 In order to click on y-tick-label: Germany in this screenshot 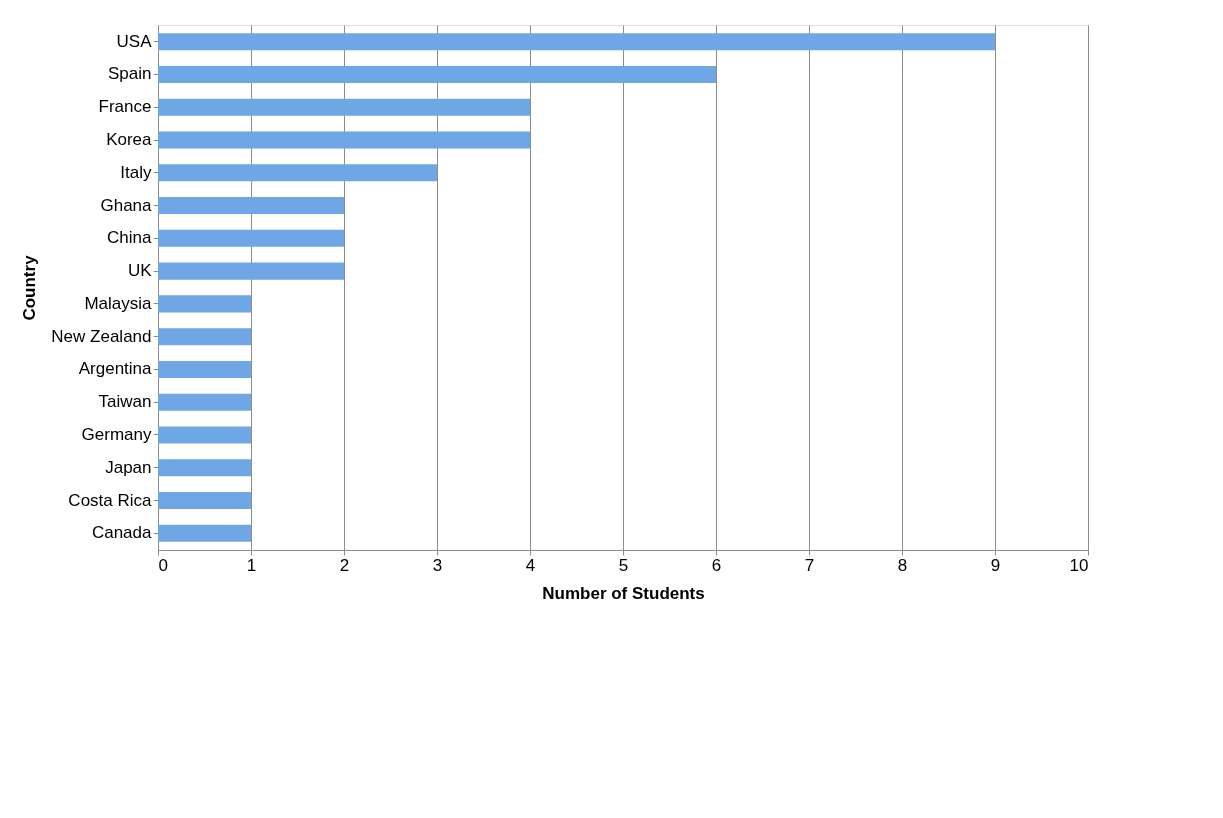, I will do `click(116, 434)`.